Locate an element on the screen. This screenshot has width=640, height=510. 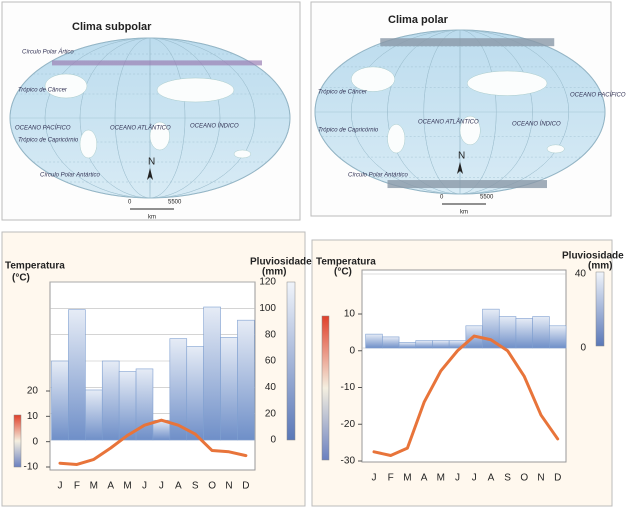
plot-area is located at coordinates (464, 366).